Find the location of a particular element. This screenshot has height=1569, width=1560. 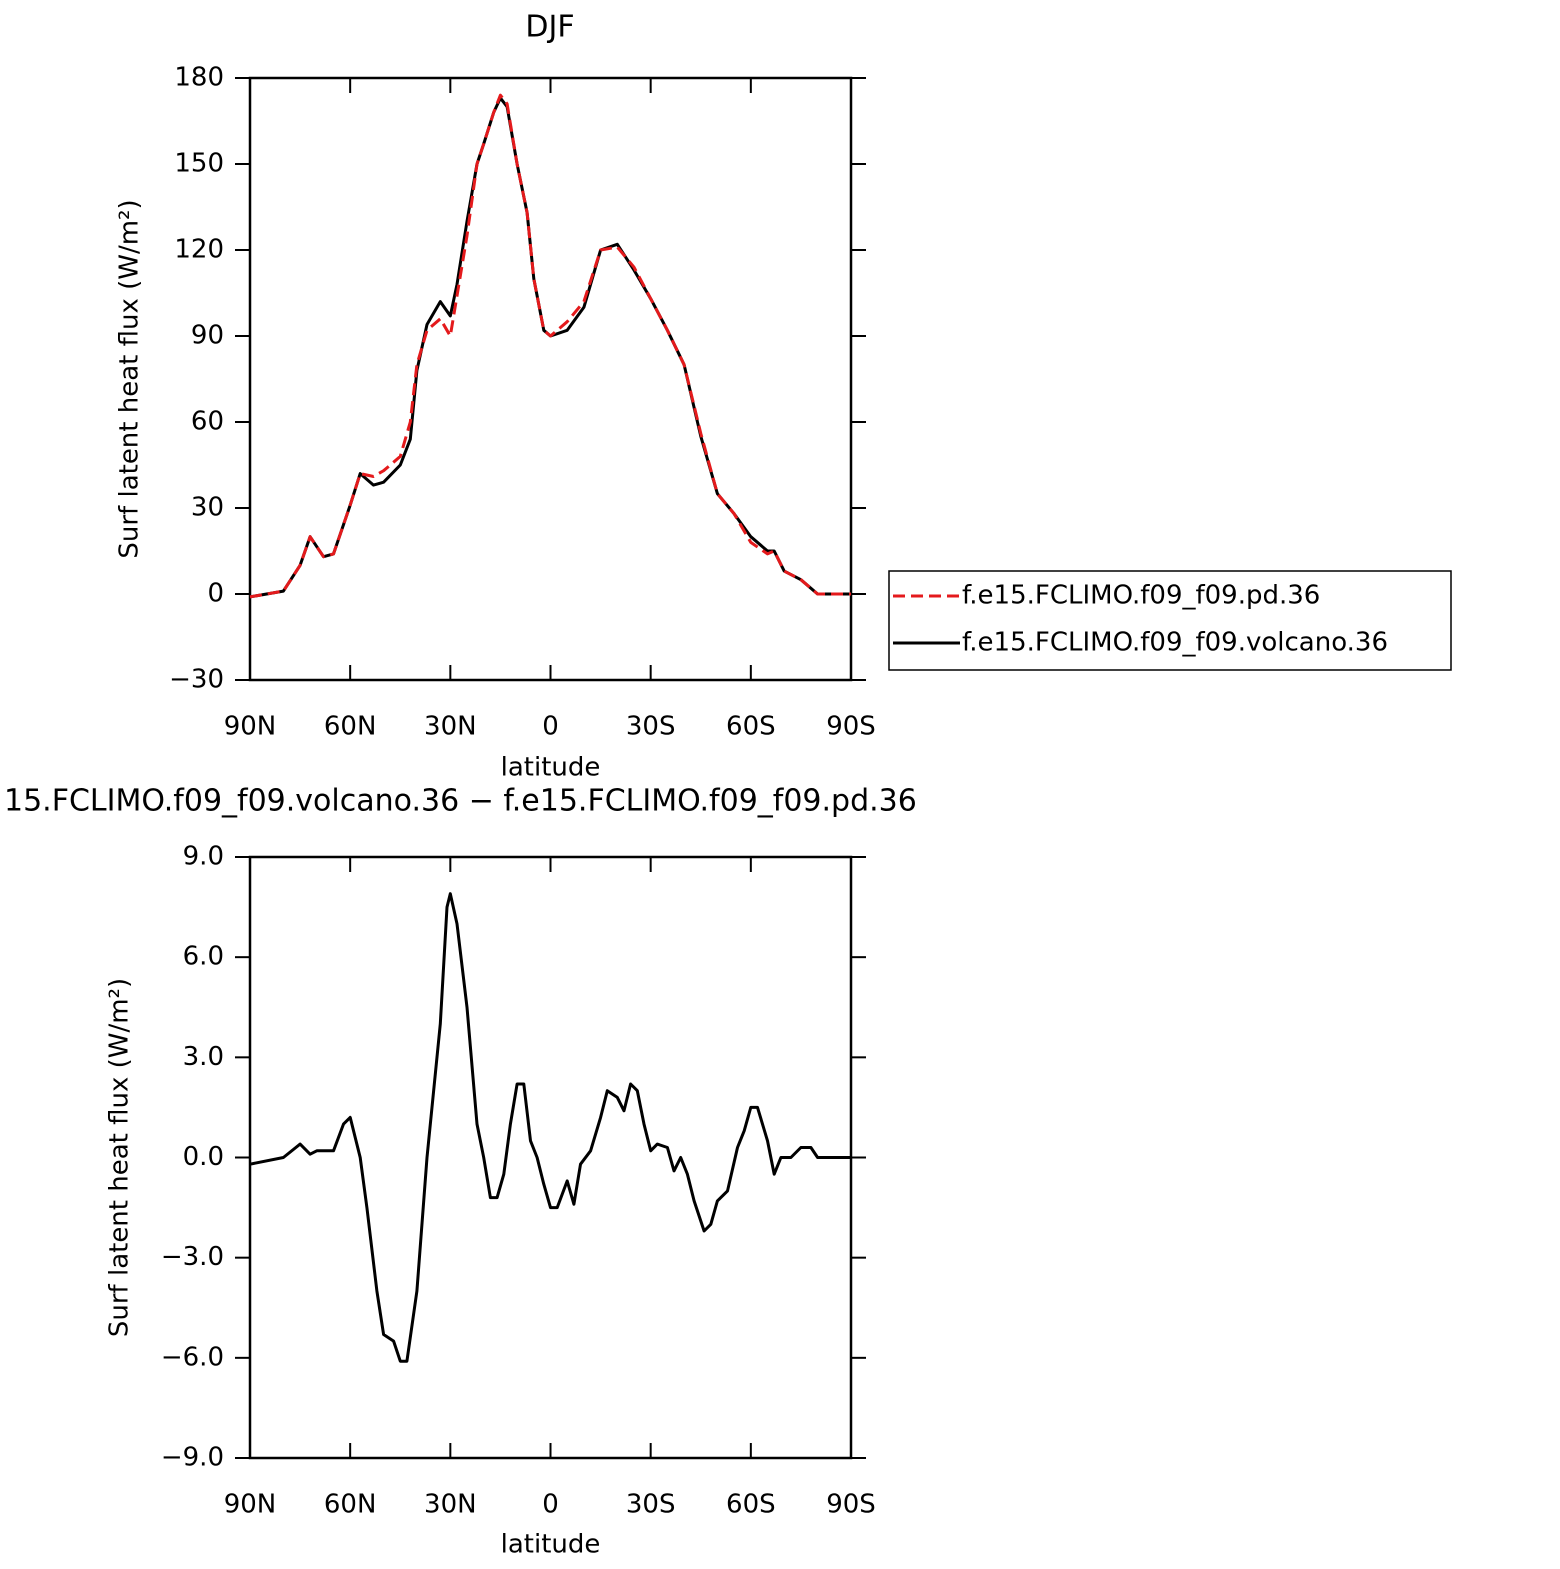

y-tick-label: 60 is located at coordinates (207, 422).